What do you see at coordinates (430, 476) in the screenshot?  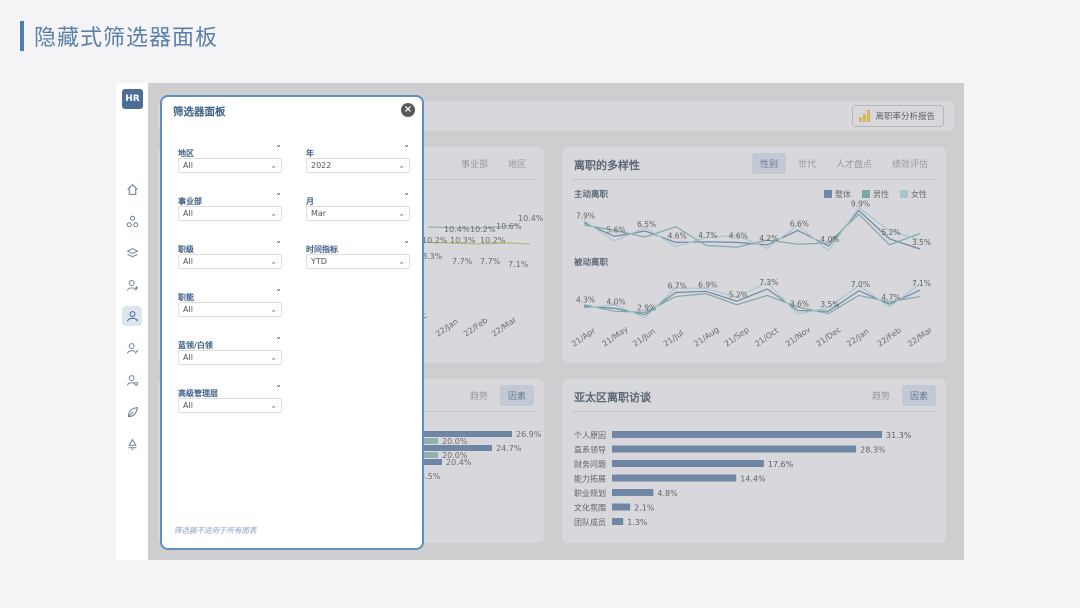 I see `bar-label: 3.5%` at bounding box center [430, 476].